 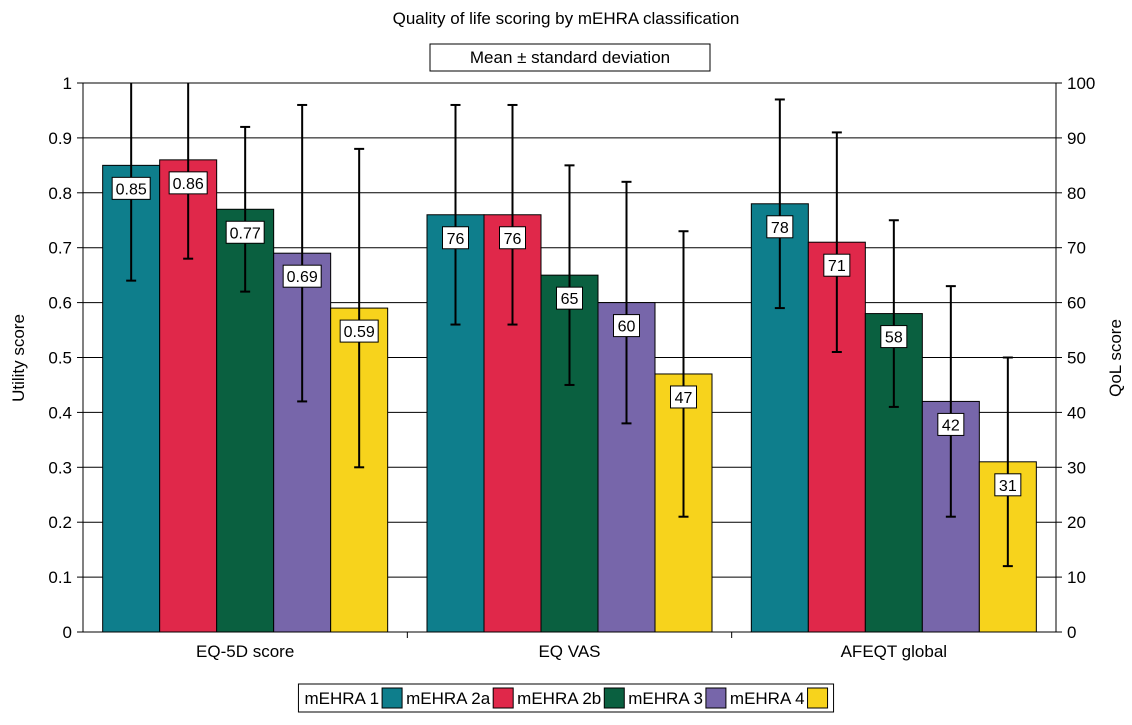 What do you see at coordinates (1071, 632) in the screenshot?
I see `y2-tick-label: 0` at bounding box center [1071, 632].